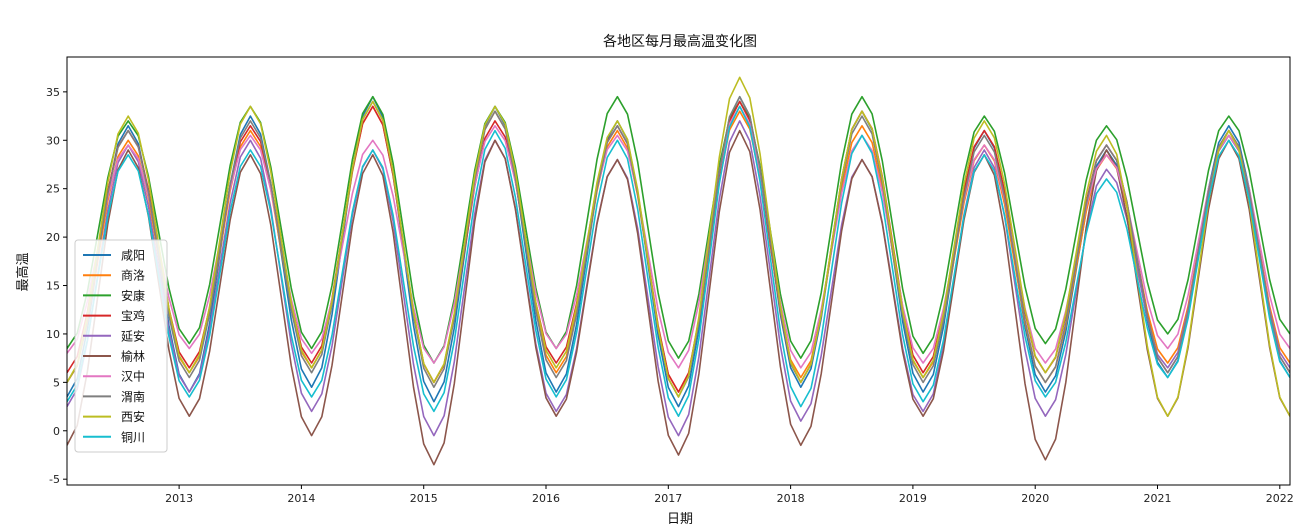 The width and height of the screenshot is (1304, 529). Describe the element at coordinates (1158, 498) in the screenshot. I see `x-tick-label: 2021` at that location.